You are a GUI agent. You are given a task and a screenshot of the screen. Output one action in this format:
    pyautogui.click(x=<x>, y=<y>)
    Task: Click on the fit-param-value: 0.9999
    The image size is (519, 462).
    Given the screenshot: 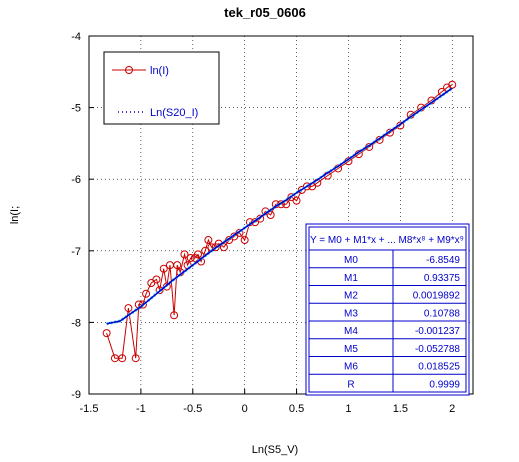 What is the action you would take?
    pyautogui.click(x=444, y=384)
    